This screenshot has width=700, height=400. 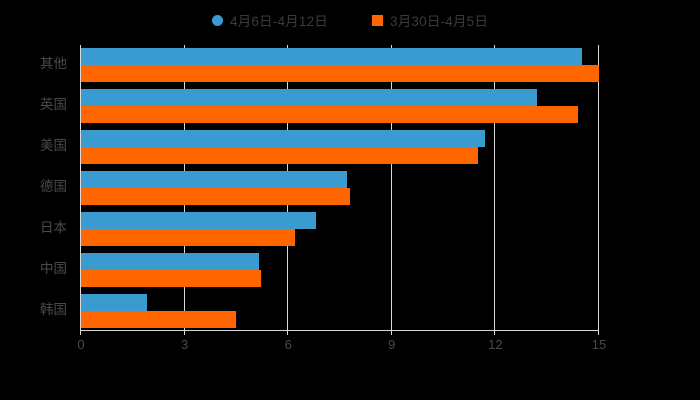 What do you see at coordinates (53, 145) in the screenshot?
I see `y-axis-category-label: 美国` at bounding box center [53, 145].